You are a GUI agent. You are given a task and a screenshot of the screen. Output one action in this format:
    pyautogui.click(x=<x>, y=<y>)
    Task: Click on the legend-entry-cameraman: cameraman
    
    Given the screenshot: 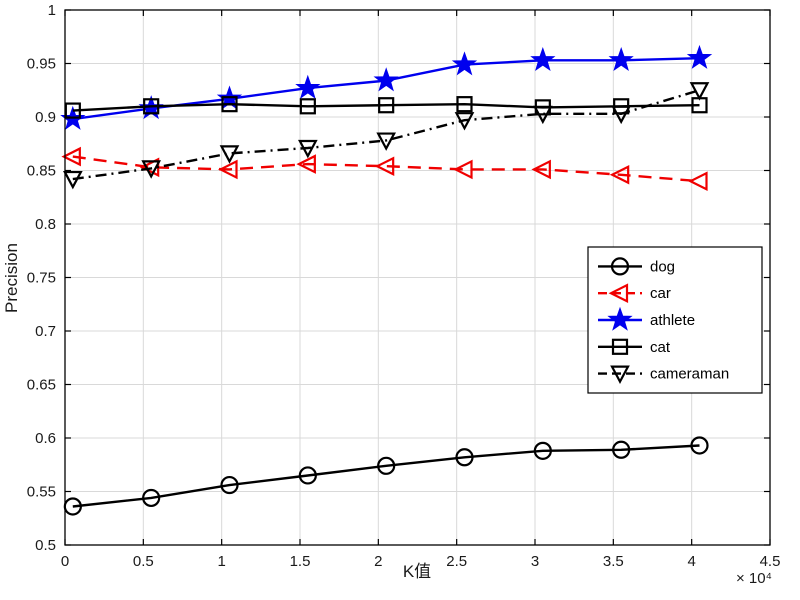 What is the action you would take?
    pyautogui.click(x=663, y=374)
    